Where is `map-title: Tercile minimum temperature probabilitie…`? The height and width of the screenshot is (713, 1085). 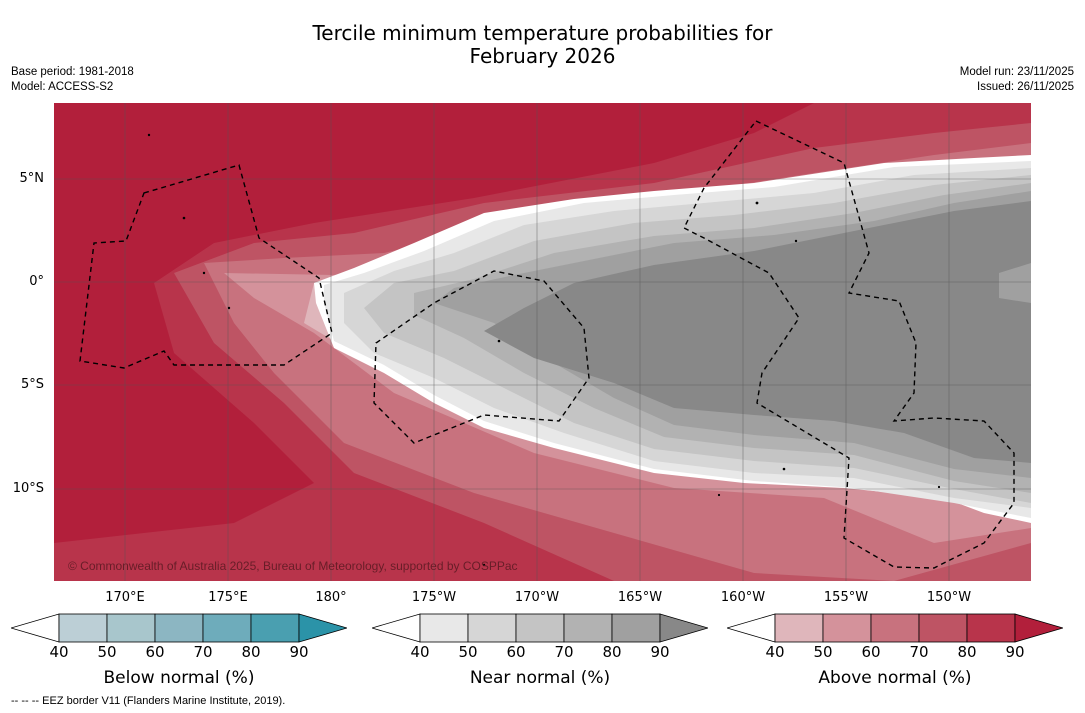 map-title: Tercile minimum temperature probabilitie… is located at coordinates (542, 45).